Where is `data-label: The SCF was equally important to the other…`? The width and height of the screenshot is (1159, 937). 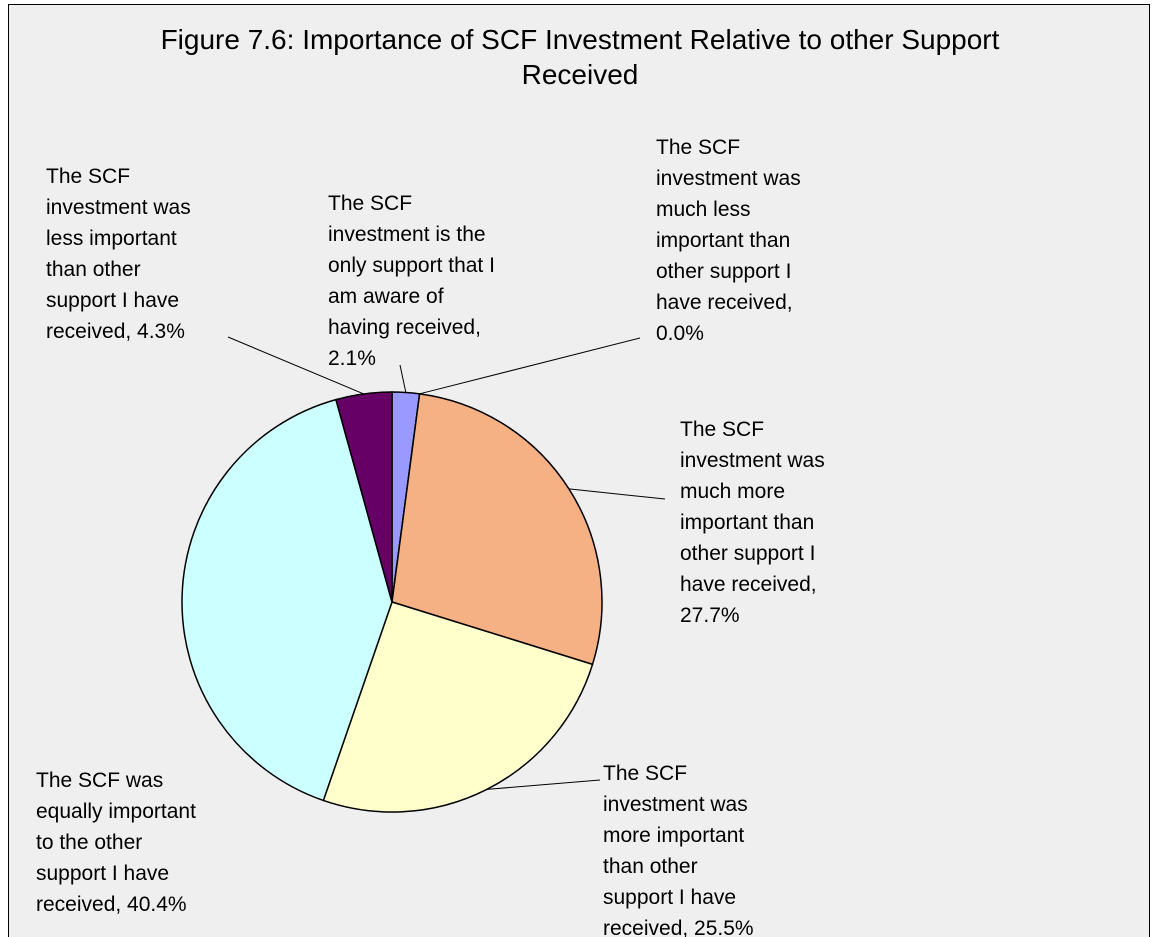 data-label: The SCF was equally important to the other… is located at coordinates (116, 842).